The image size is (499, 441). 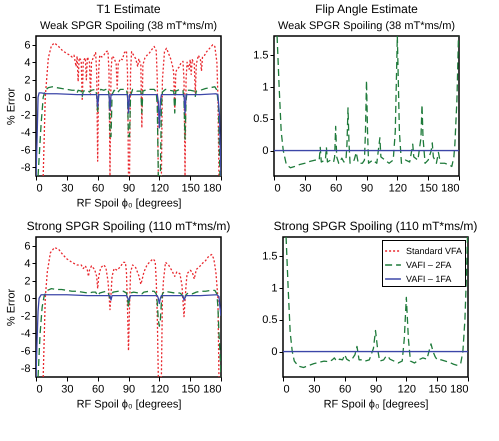 What do you see at coordinates (429, 265) in the screenshot?
I see `legend-label: VAFI – 2FA` at bounding box center [429, 265].